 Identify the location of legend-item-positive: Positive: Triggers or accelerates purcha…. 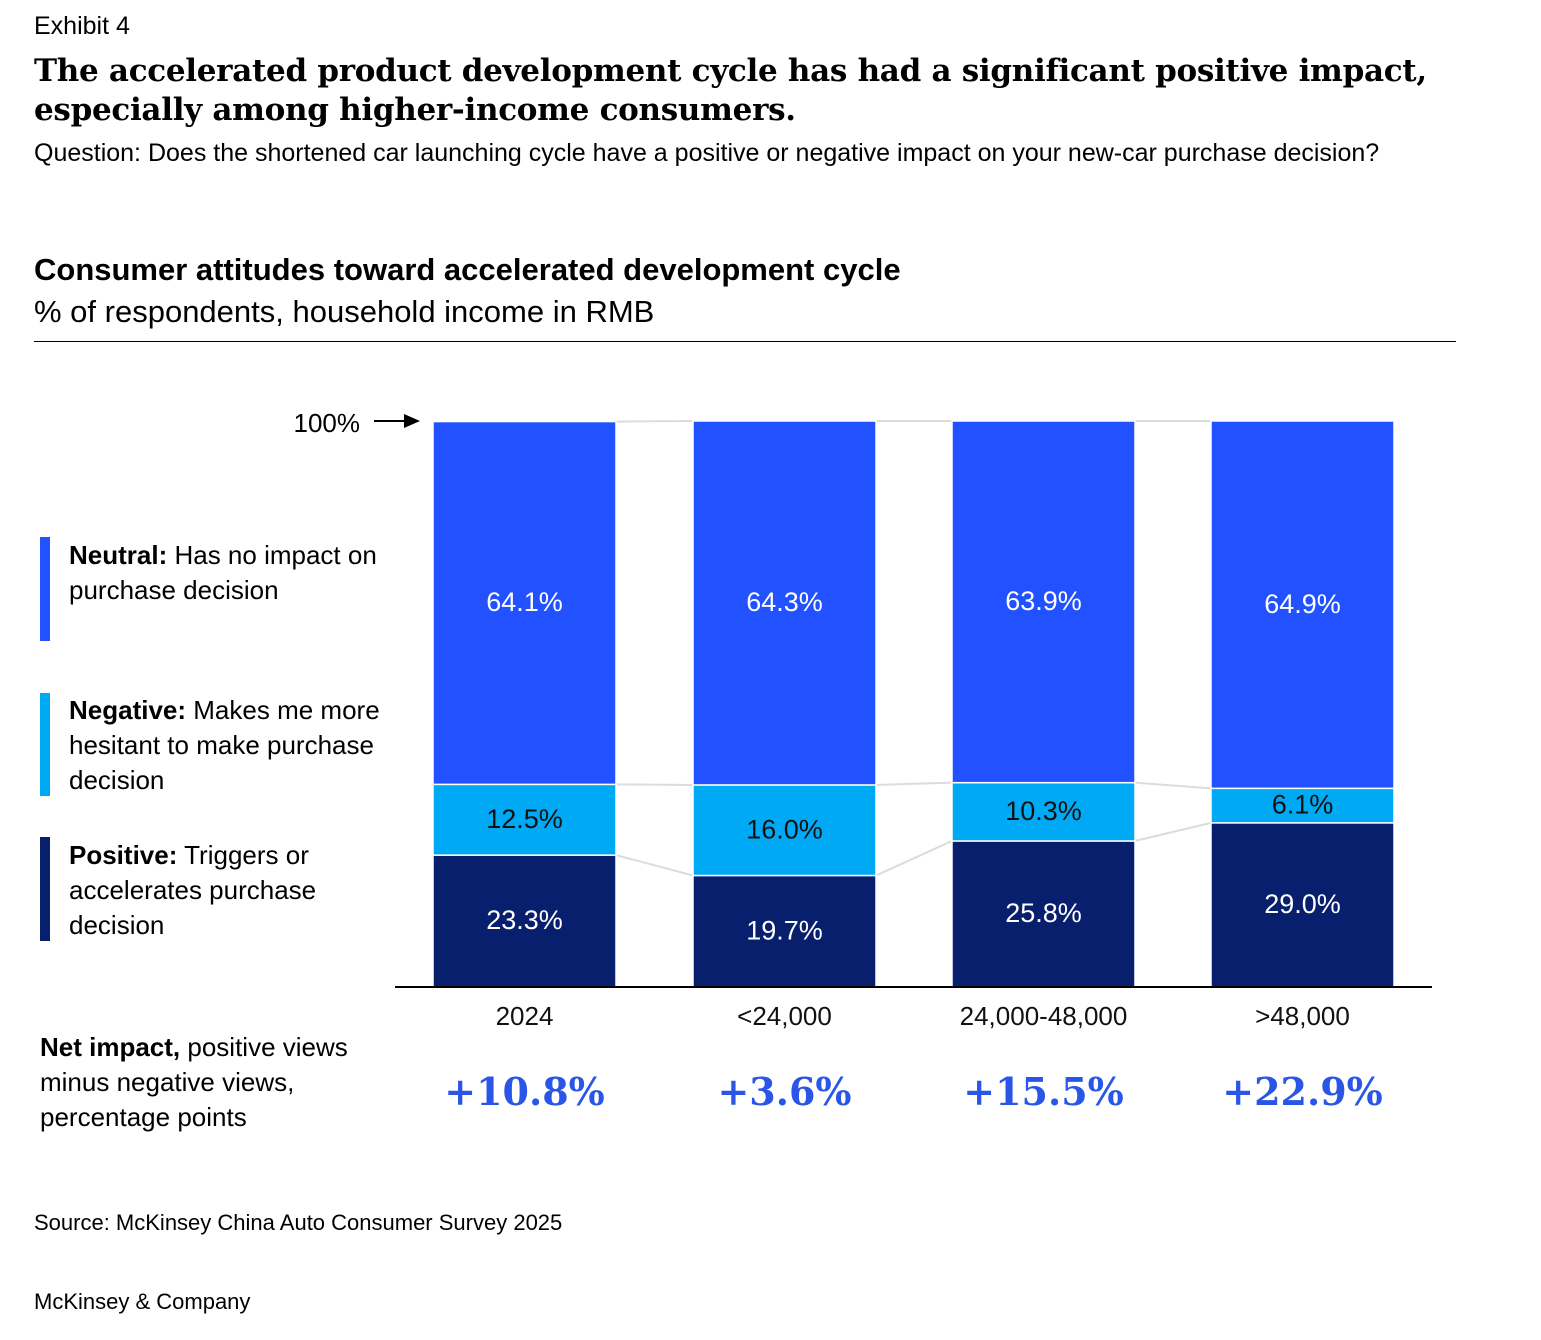
(229, 890).